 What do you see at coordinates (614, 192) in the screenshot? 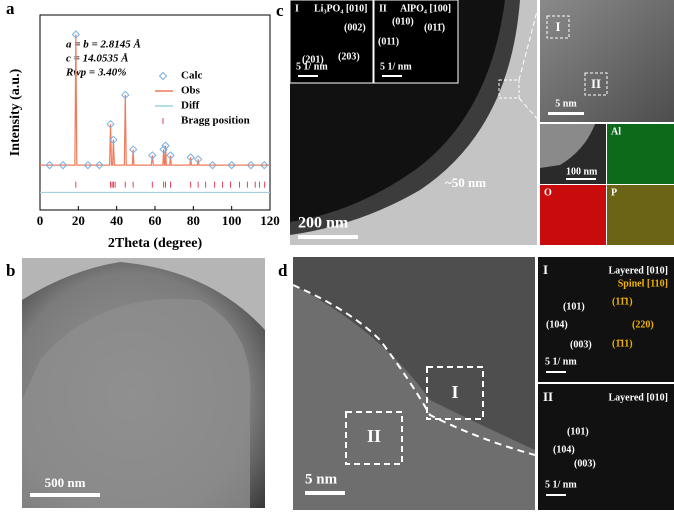
I see `eds-map-label: P` at bounding box center [614, 192].